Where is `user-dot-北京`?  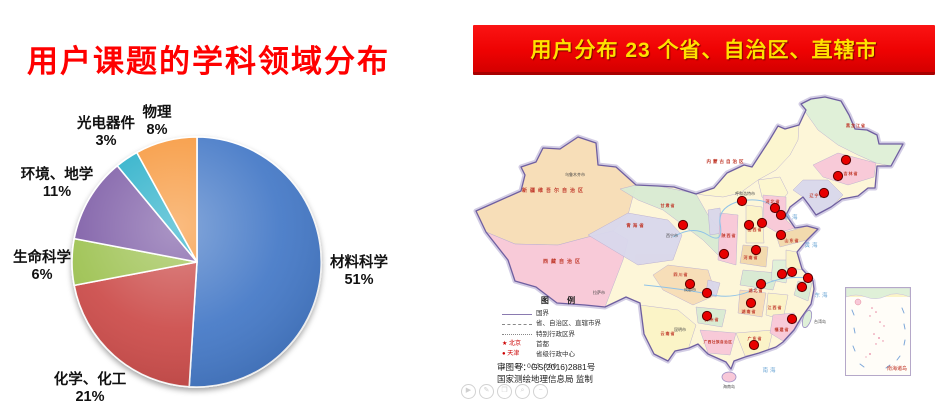 user-dot-北京 is located at coordinates (775, 208).